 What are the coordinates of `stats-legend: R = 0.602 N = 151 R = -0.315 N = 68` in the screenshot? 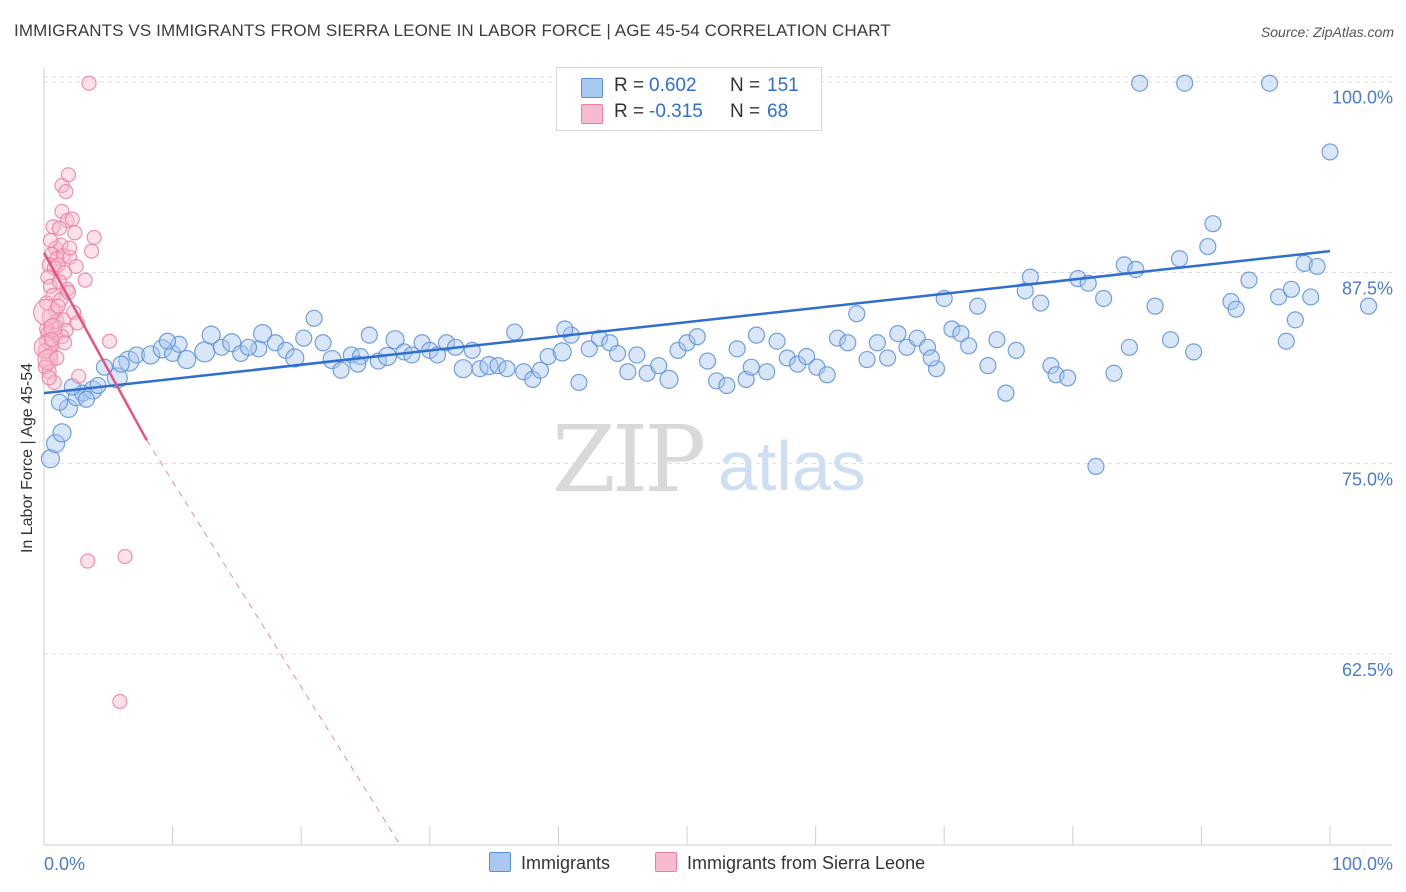 It's located at (689, 99).